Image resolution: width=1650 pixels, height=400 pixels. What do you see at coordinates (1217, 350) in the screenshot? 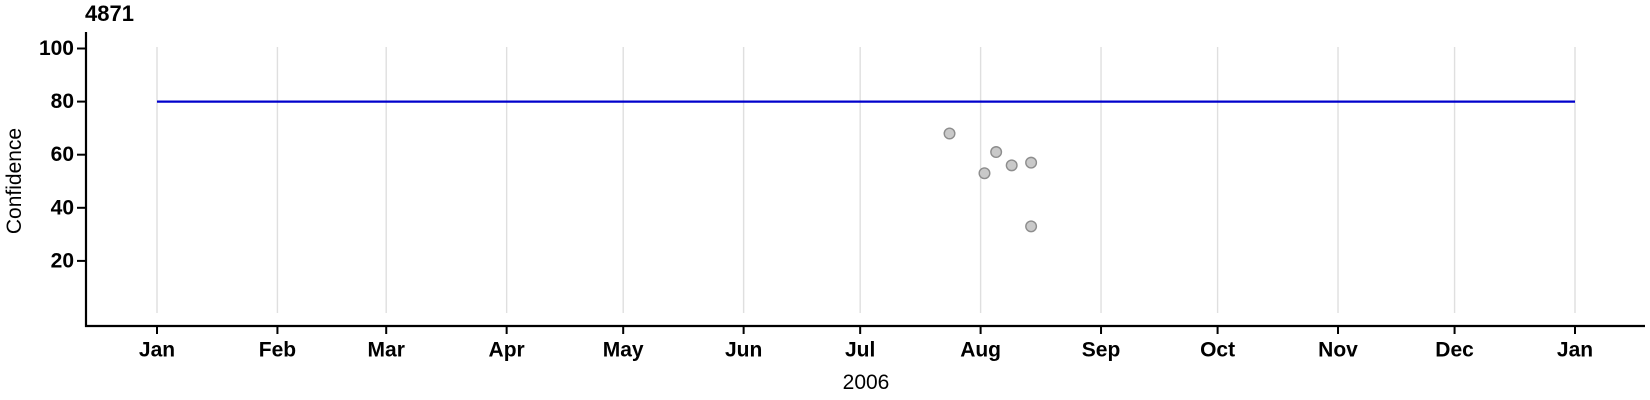
I see `x-tick-label: Oct` at bounding box center [1217, 350].